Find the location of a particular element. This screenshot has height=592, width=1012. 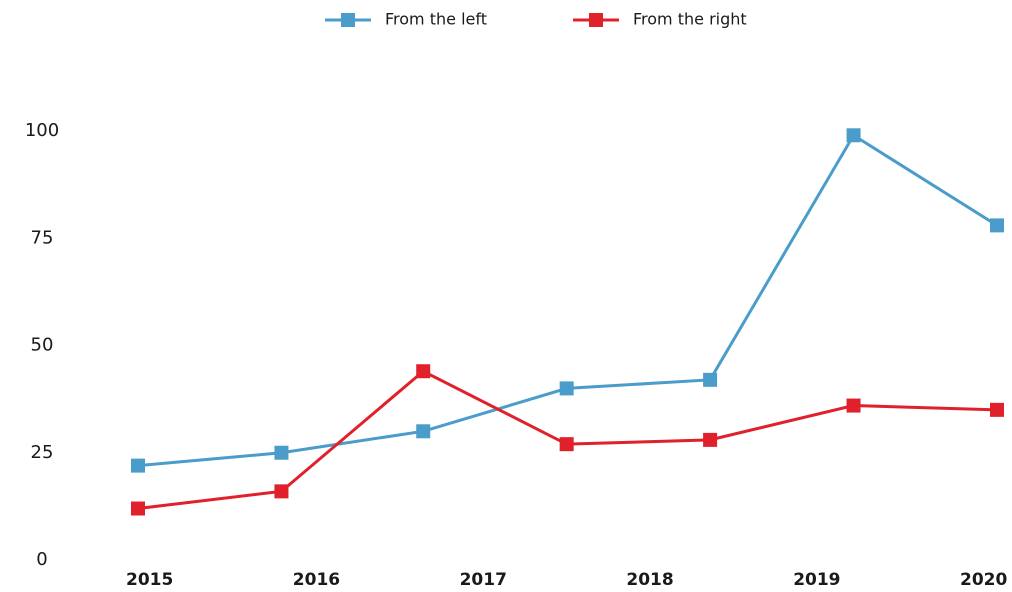

x-tick-label: 2019 is located at coordinates (816, 580).